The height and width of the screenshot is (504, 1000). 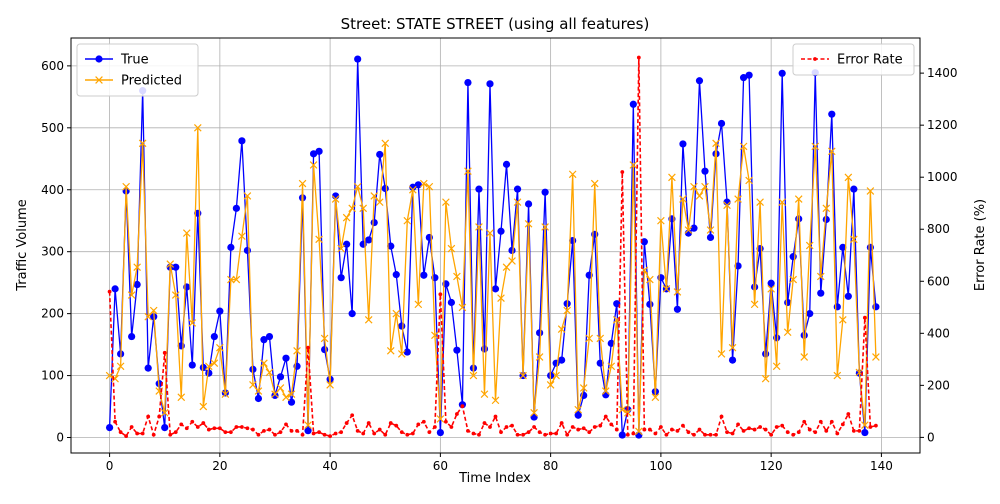 What do you see at coordinates (137, 70) in the screenshot?
I see `legend-left: True Predicted` at bounding box center [137, 70].